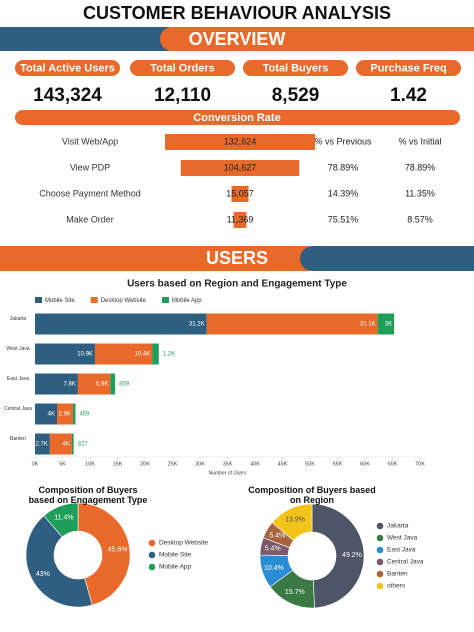 This screenshot has width=474, height=632. I want to click on slice-label: 13.9%, so click(295, 520).